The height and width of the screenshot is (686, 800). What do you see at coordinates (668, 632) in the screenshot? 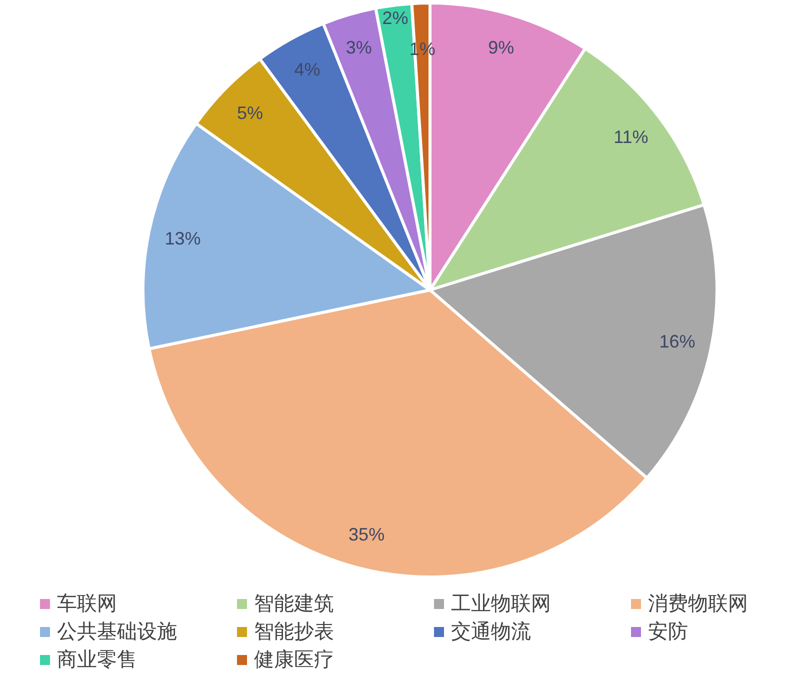
I see `legend-label: 安防` at bounding box center [668, 632].